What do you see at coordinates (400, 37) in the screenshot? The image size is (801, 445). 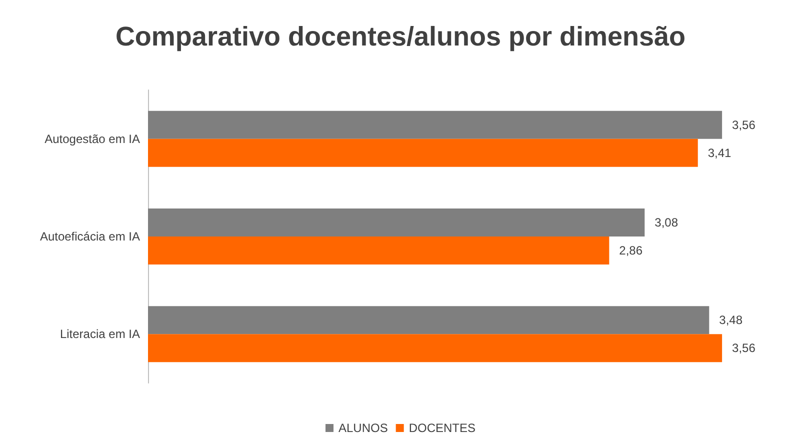 I see `chart-title: Comparativo docentes/alunos por dimensão` at bounding box center [400, 37].